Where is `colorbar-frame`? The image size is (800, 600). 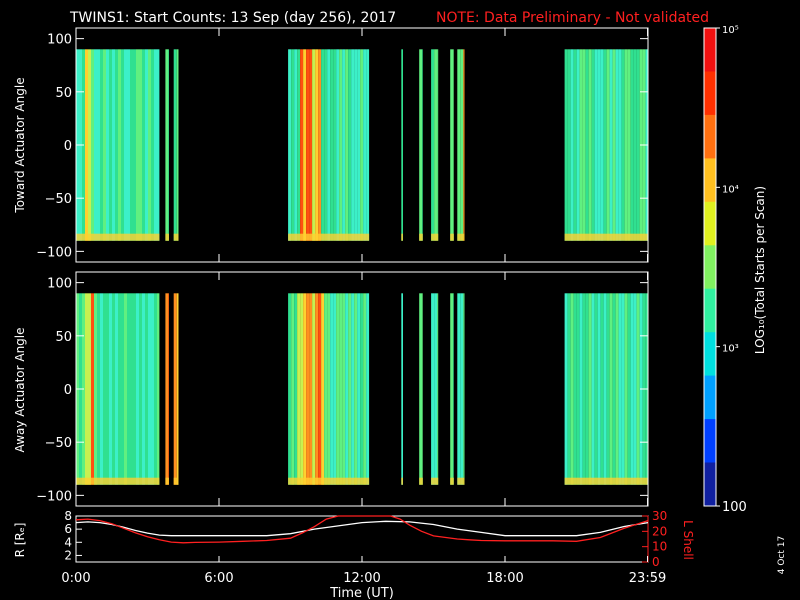 colorbar-frame is located at coordinates (710, 267).